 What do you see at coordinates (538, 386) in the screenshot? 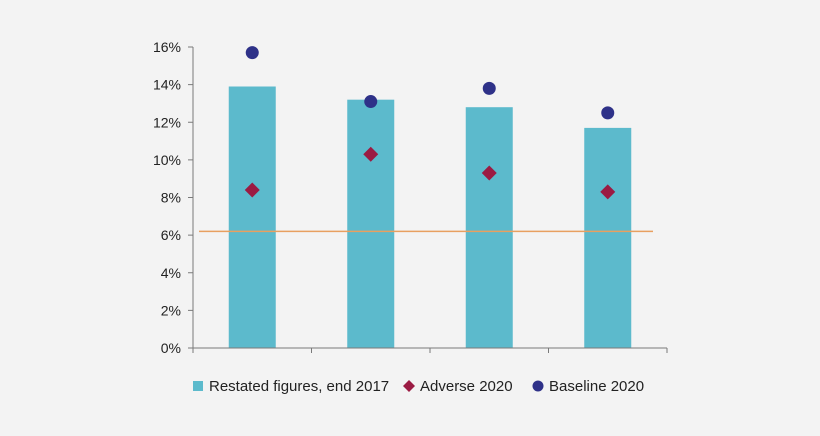
I see `legend-swatch-circle` at bounding box center [538, 386].